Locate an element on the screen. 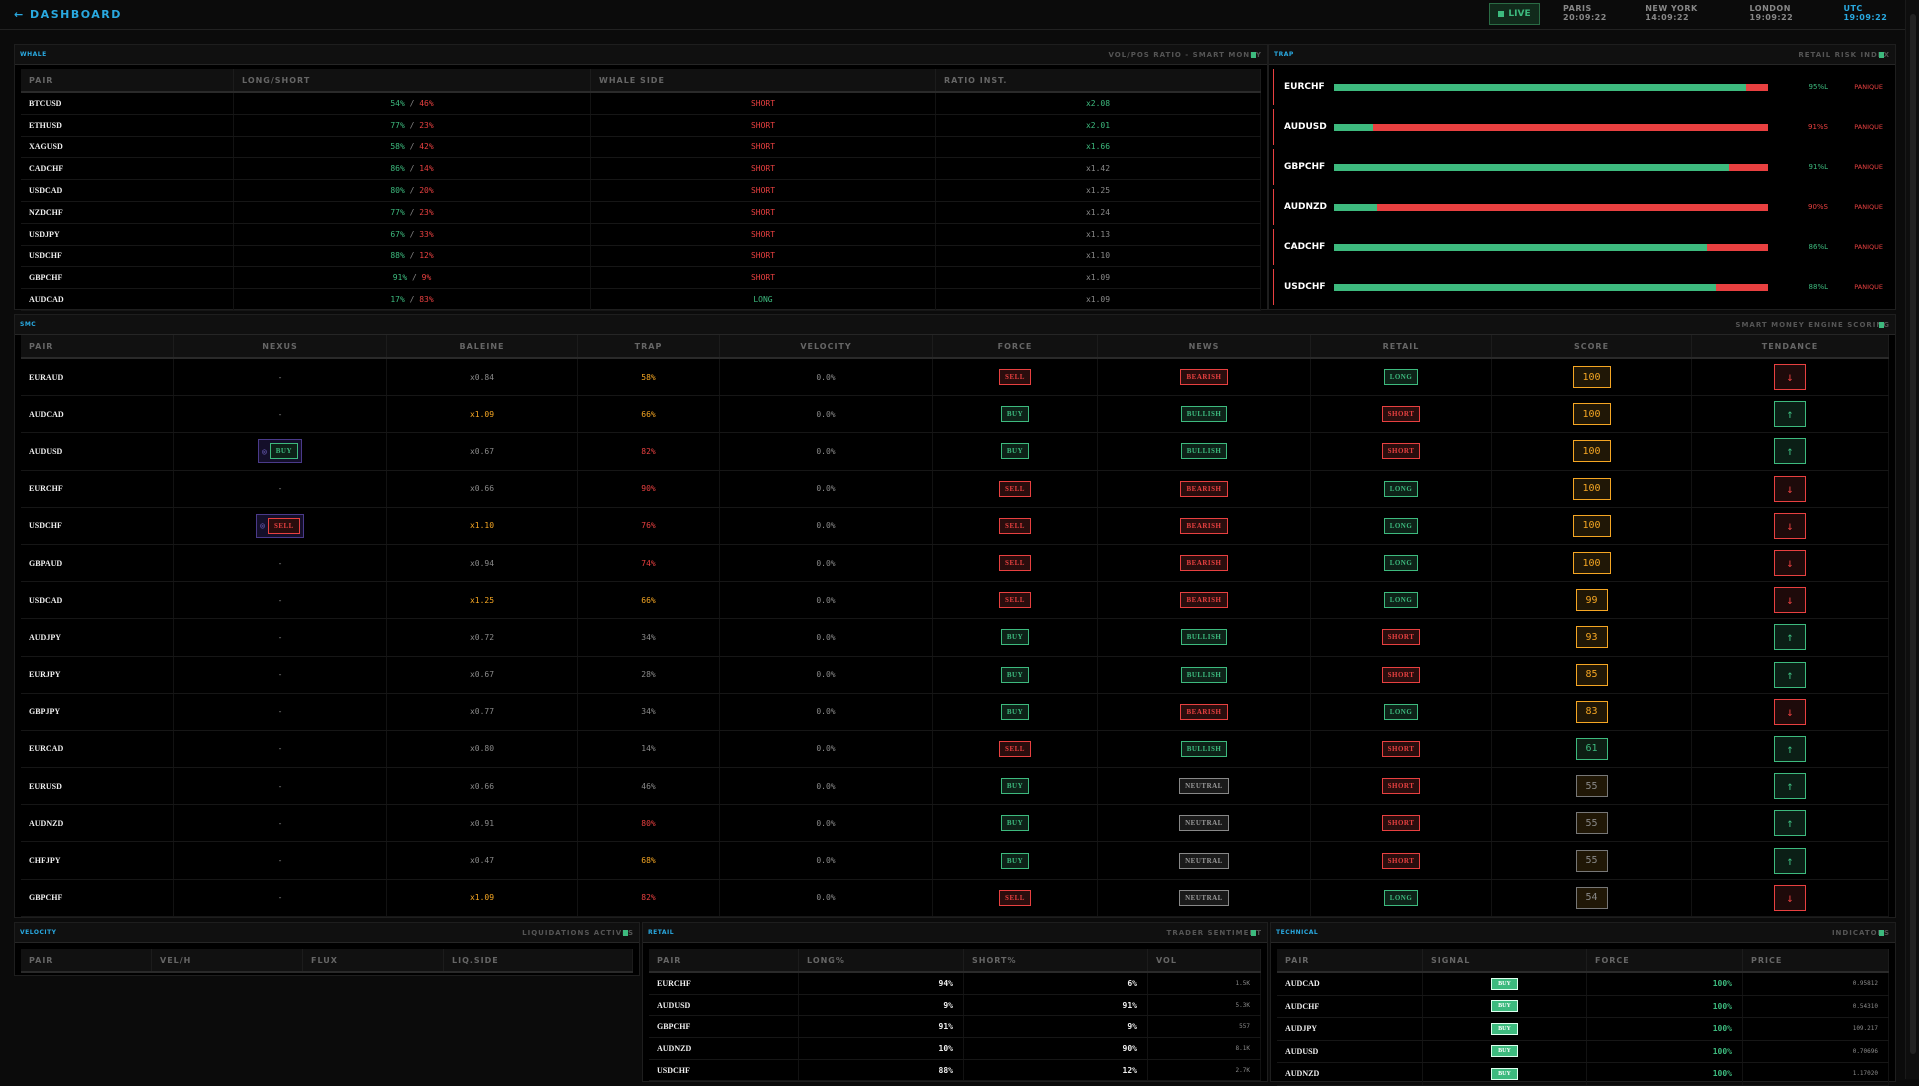 This screenshot has height=1086, width=1919. table-row: GBPCHF - x1.09 82% 0.0% SELL NEUTRAL LONG 54 ↓ is located at coordinates (955, 898).